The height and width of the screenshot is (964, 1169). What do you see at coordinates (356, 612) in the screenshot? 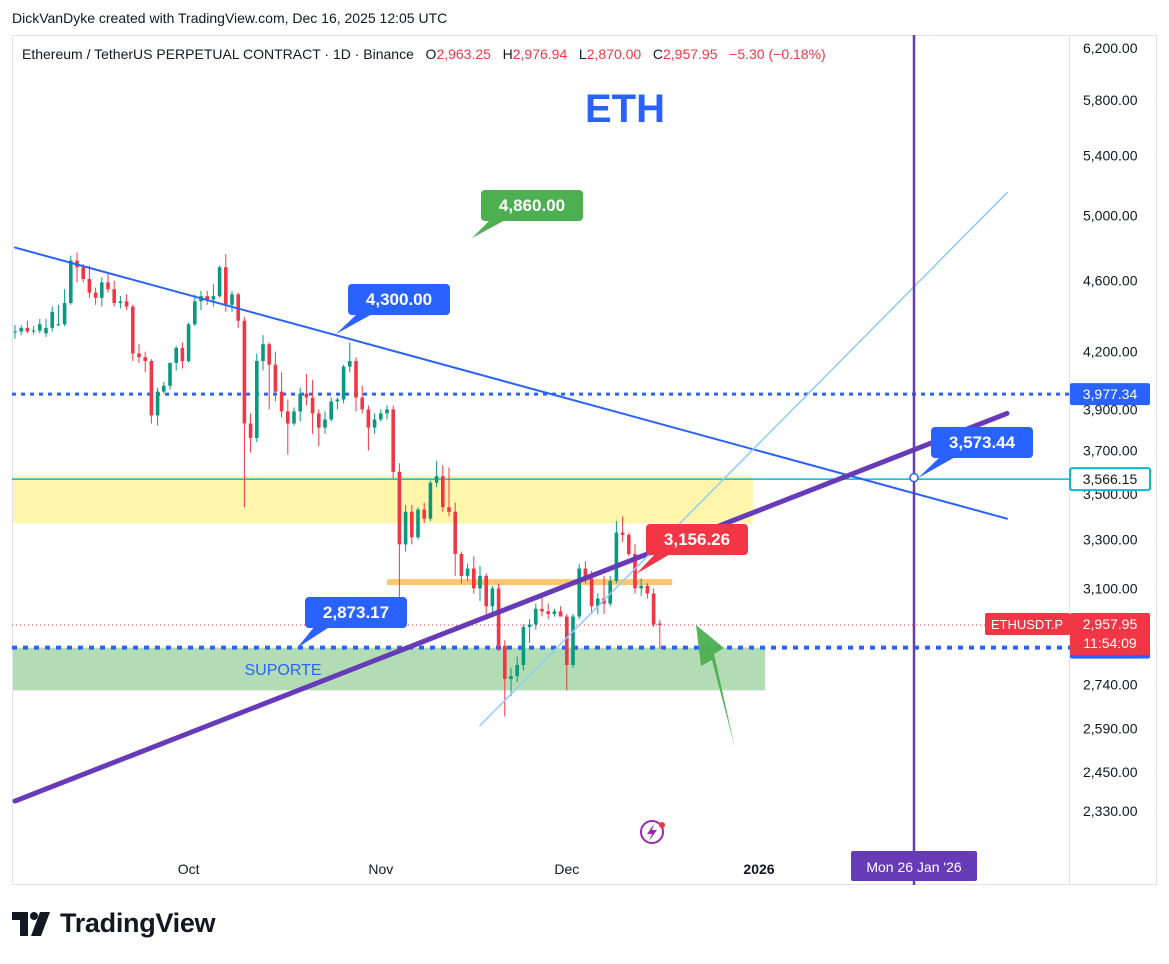
I see `callout-2873-text: 2,873.17` at bounding box center [356, 612].